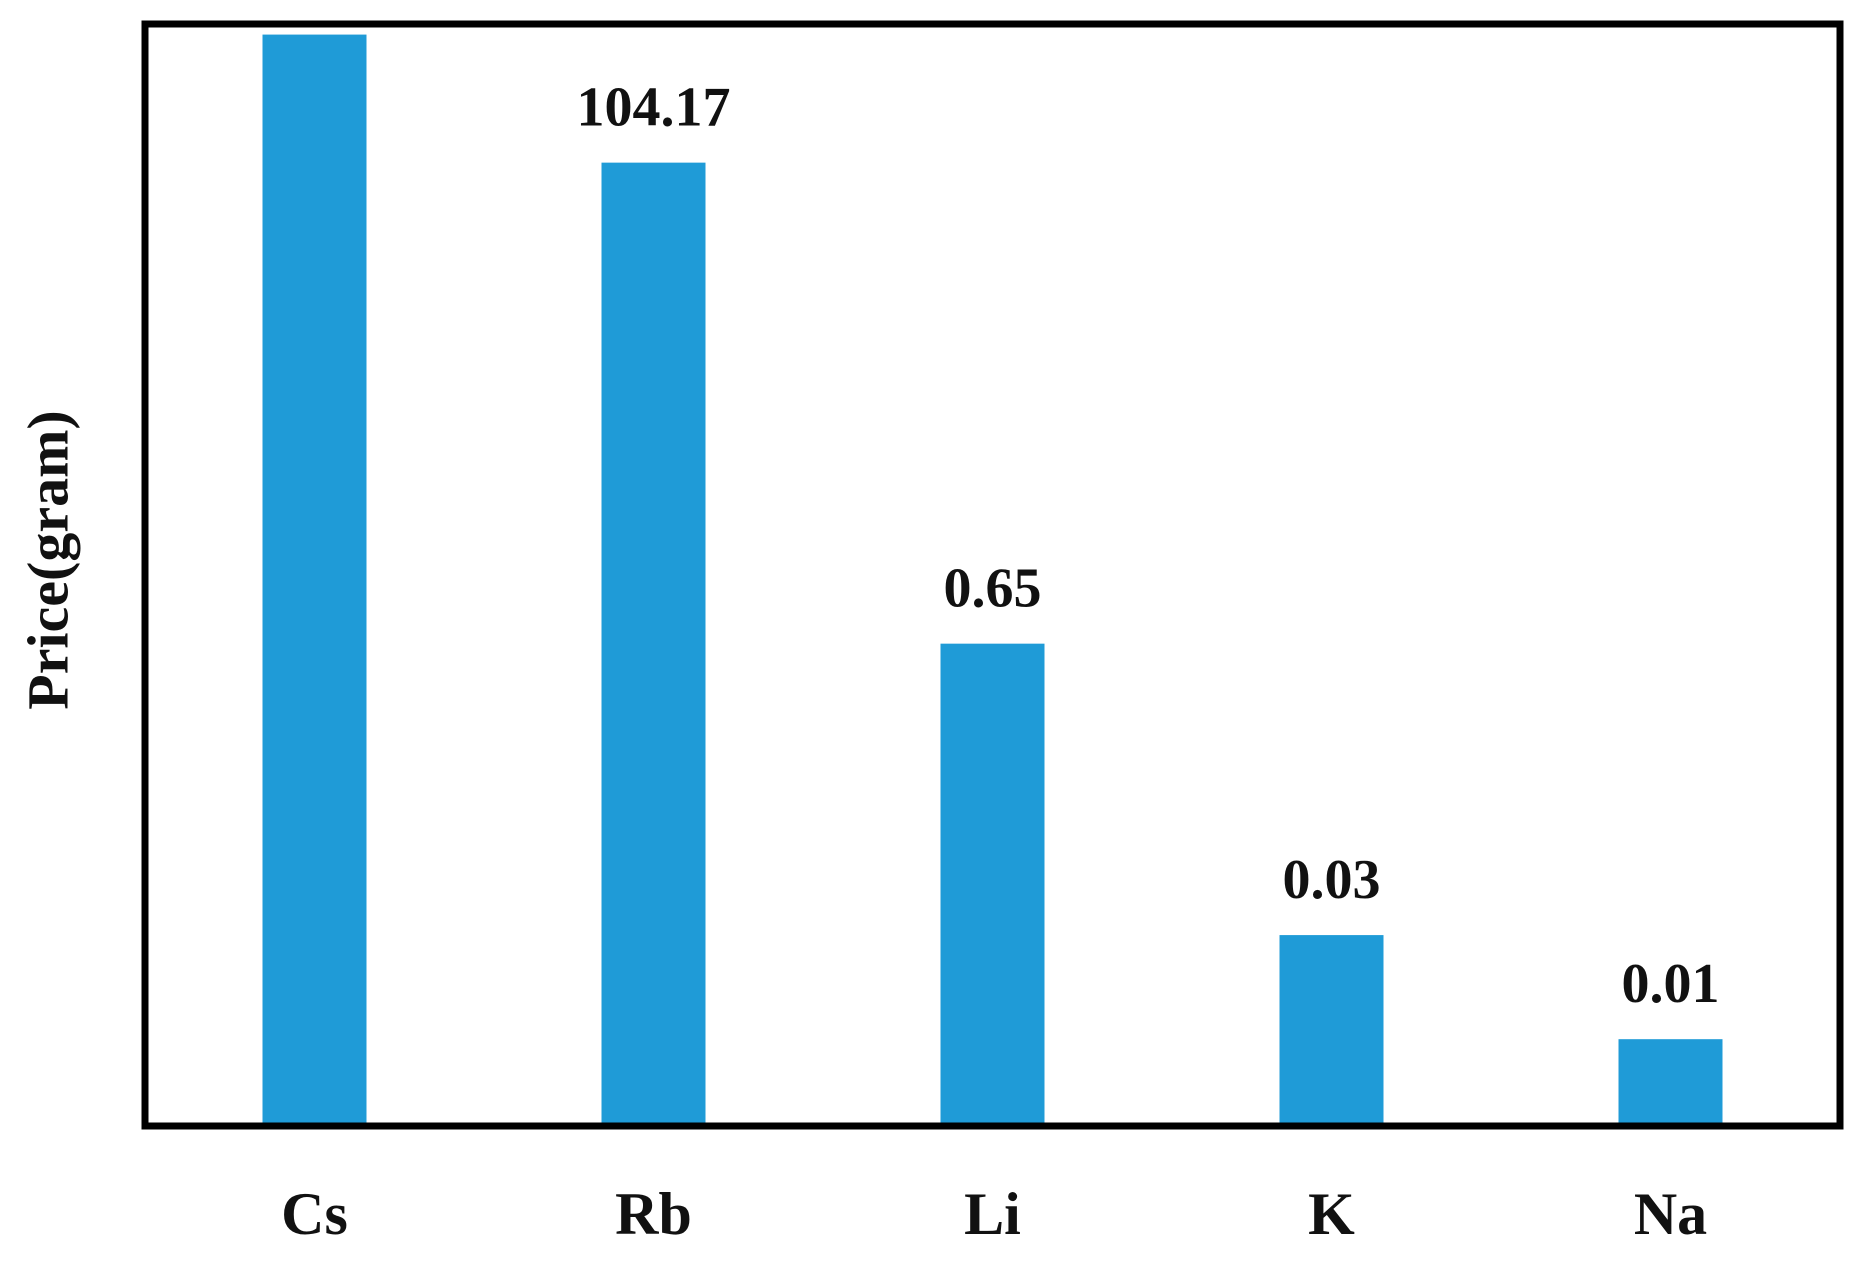 The height and width of the screenshot is (1261, 1863). What do you see at coordinates (993, 589) in the screenshot?
I see `data-label: 0.65` at bounding box center [993, 589].